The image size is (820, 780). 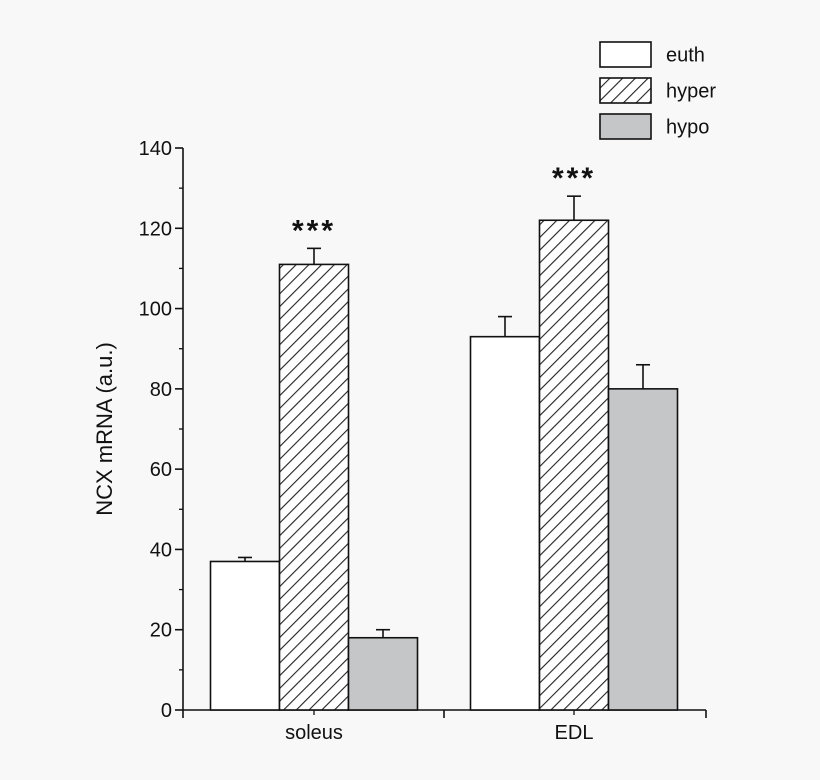 What do you see at coordinates (657, 90) in the screenshot?
I see `legend: euth hyper hypo` at bounding box center [657, 90].